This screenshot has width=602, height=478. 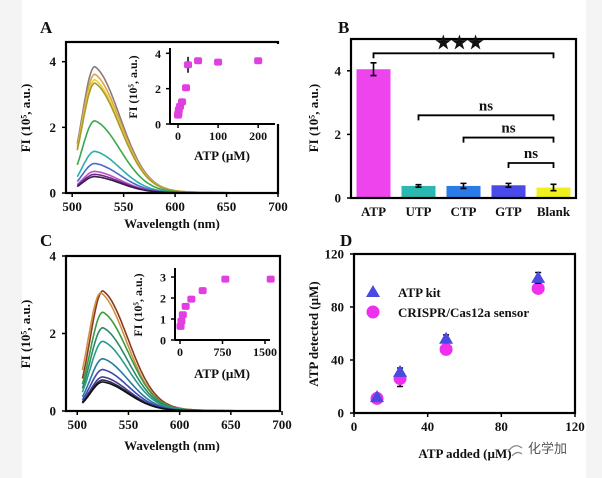 I want to click on panel-d-y-axis-label: ATP detected (µM), so click(x=313, y=333).